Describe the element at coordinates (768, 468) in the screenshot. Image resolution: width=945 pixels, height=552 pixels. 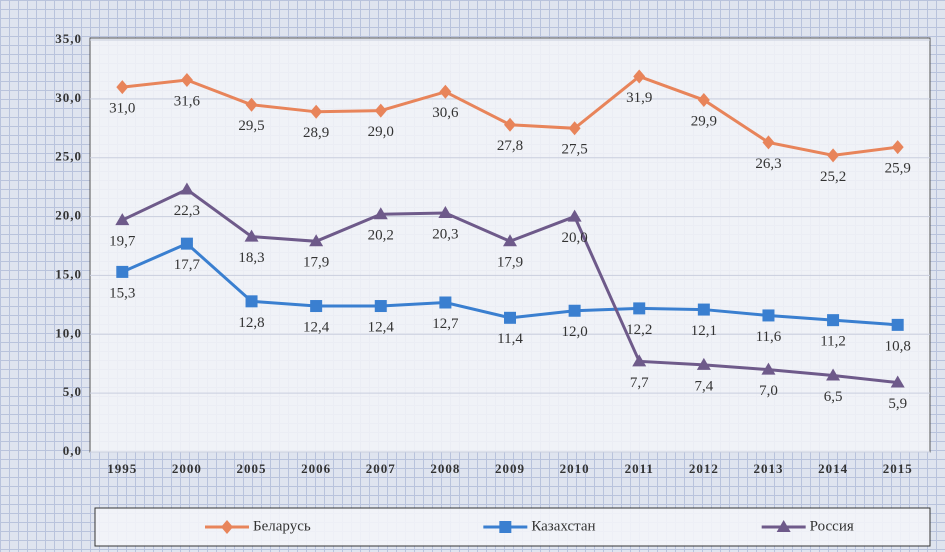
I see `x-tick-label: 2013` at that location.